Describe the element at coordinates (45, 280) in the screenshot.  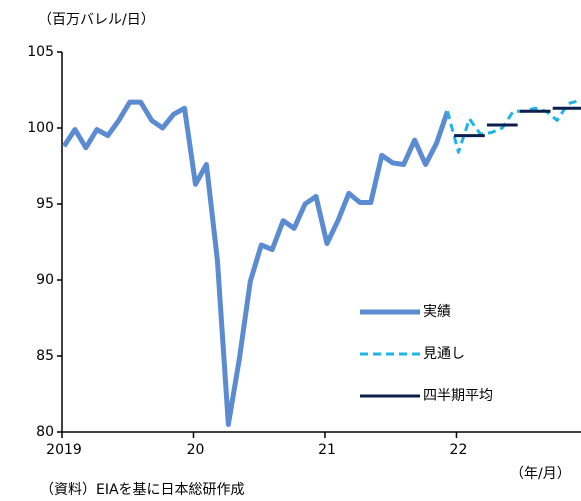
I see `y-tick-label: 90` at that location.